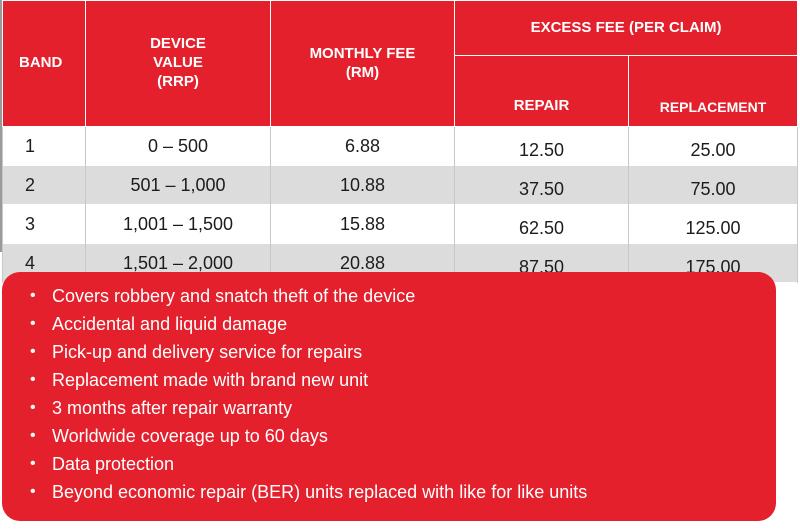 This screenshot has width=800, height=531. Describe the element at coordinates (713, 91) in the screenshot. I see `header-replacement: REPLACEMENT` at that location.